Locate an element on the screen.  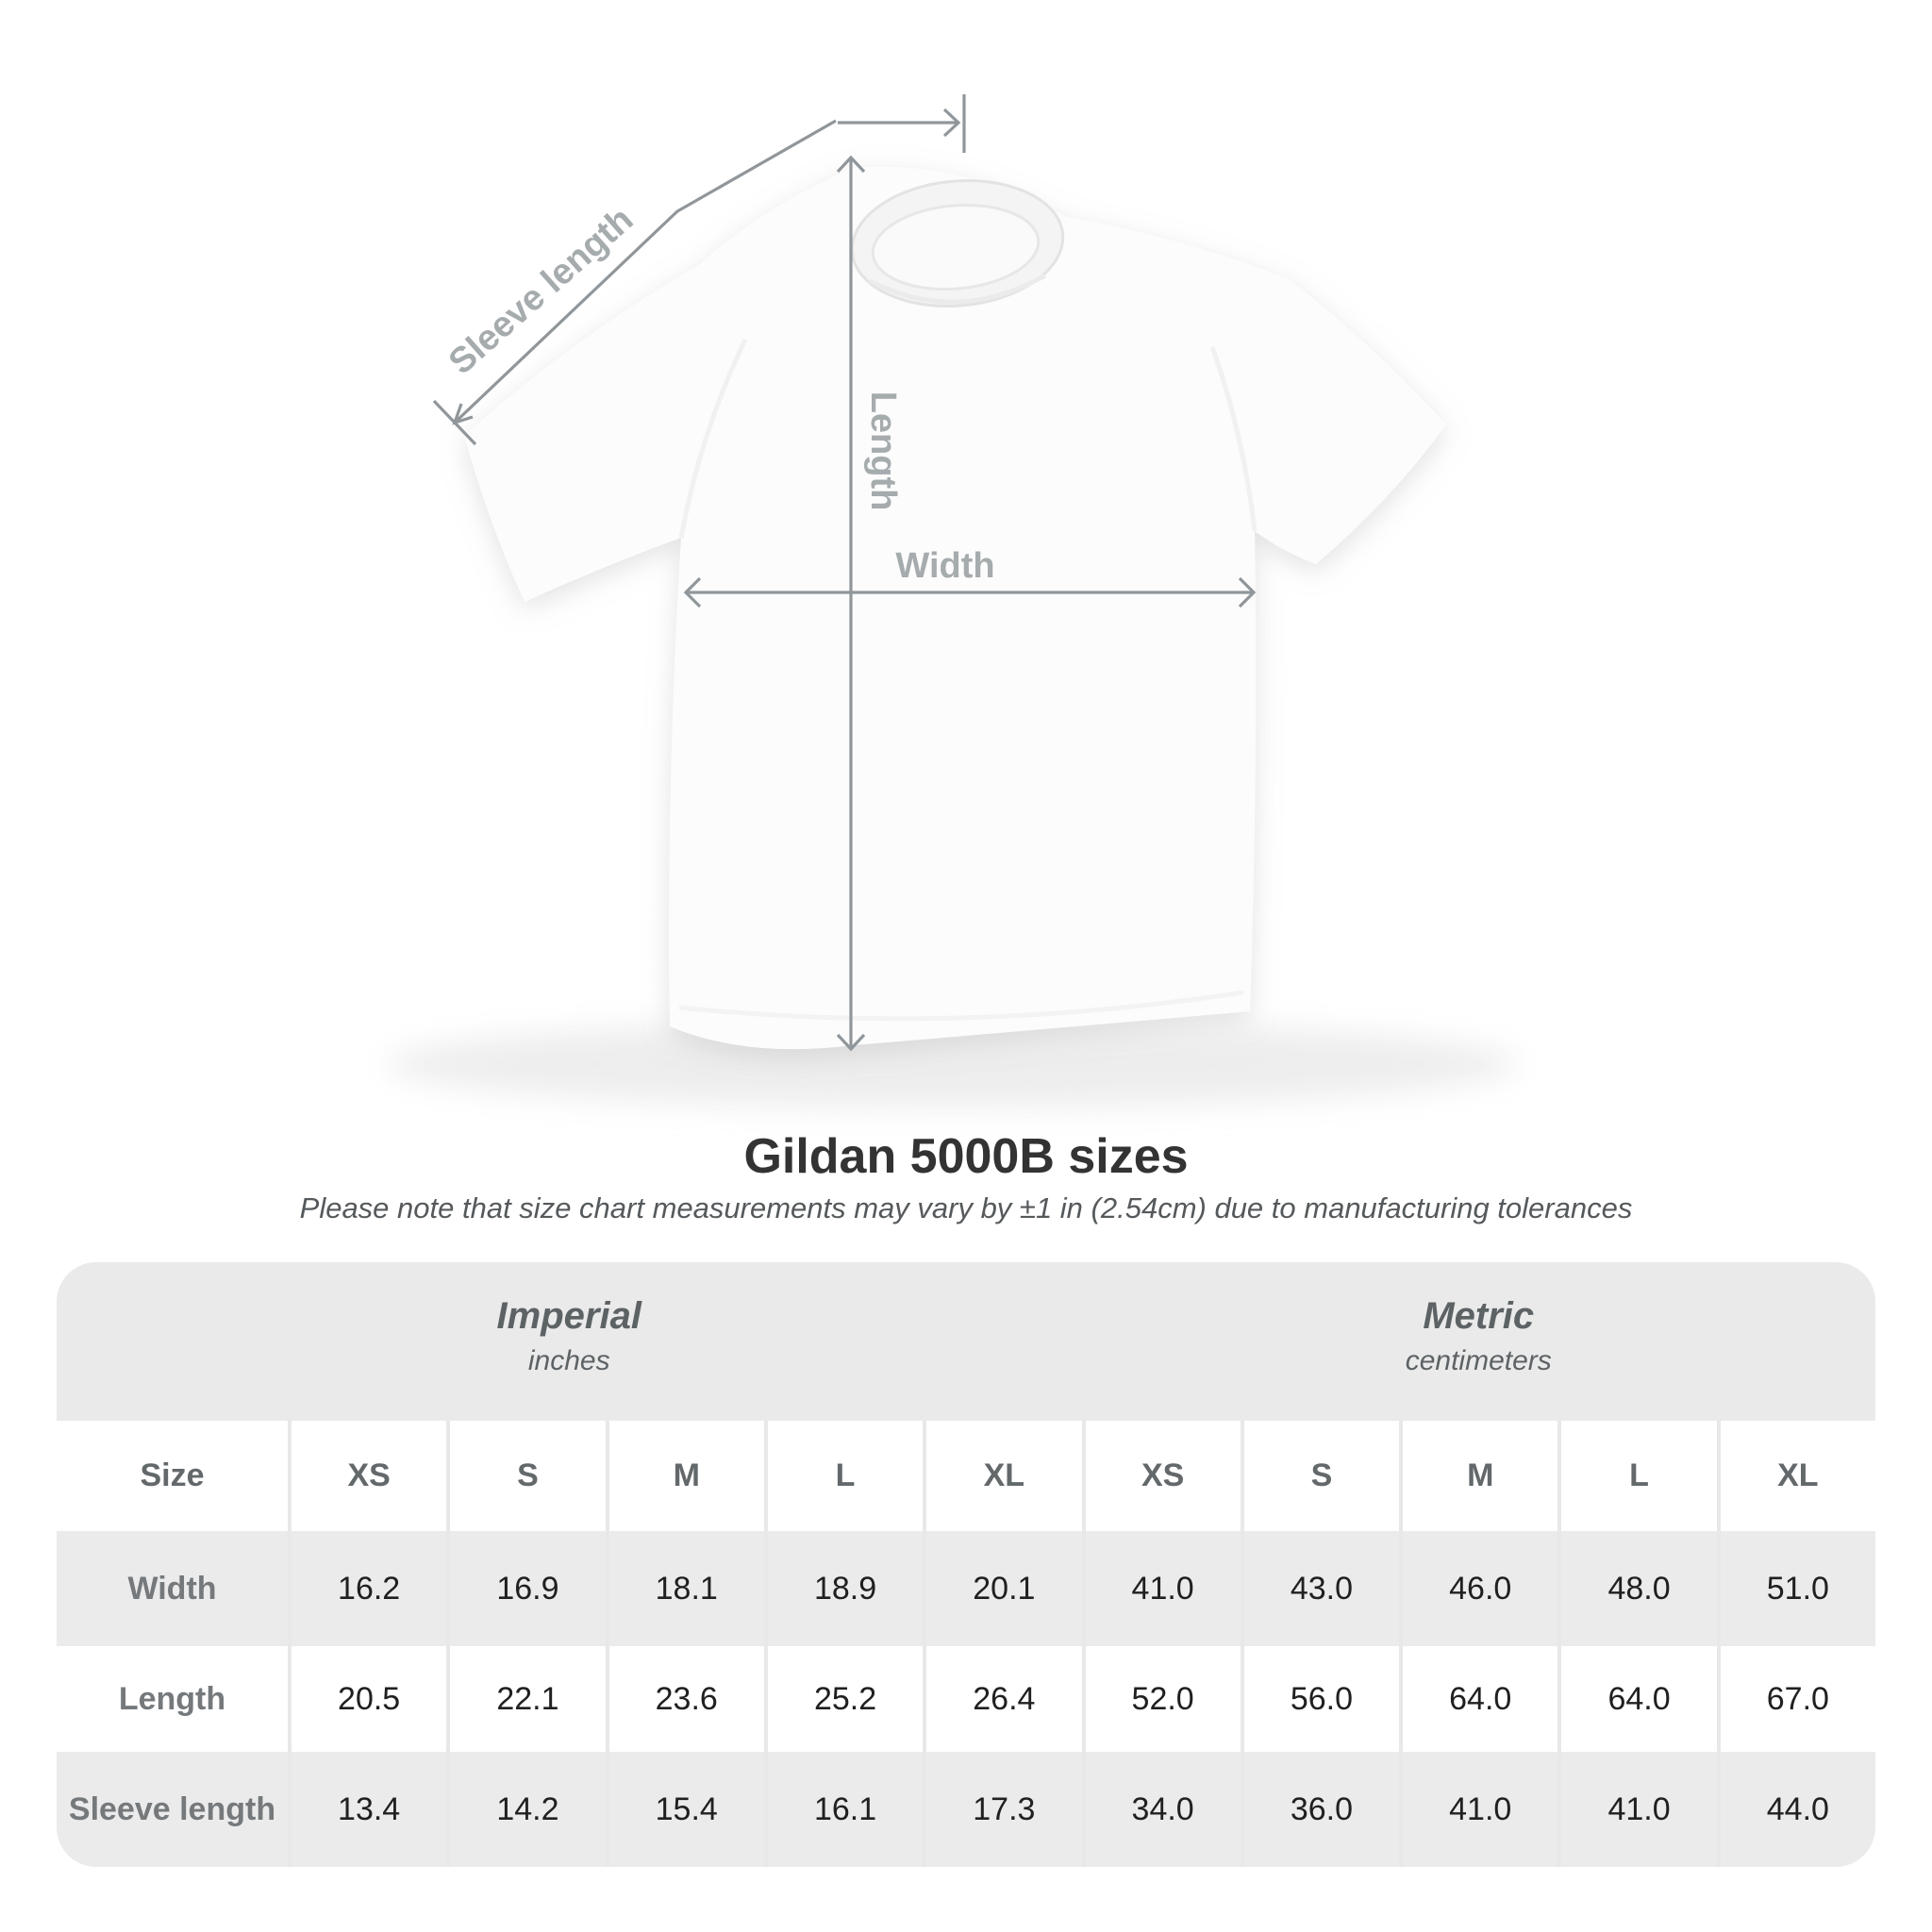
table-cell: 26.4 is located at coordinates (1003, 1699).